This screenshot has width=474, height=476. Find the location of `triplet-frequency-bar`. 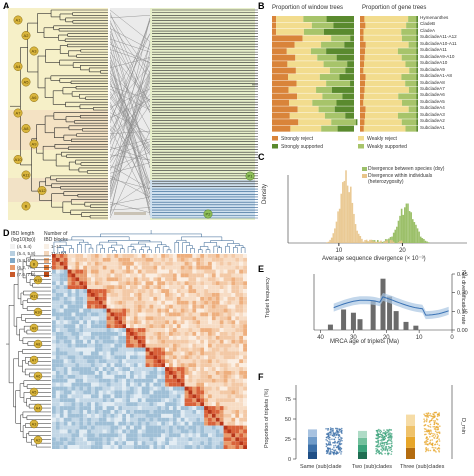

triplet-frequency-bar is located at coordinates (344, 319).